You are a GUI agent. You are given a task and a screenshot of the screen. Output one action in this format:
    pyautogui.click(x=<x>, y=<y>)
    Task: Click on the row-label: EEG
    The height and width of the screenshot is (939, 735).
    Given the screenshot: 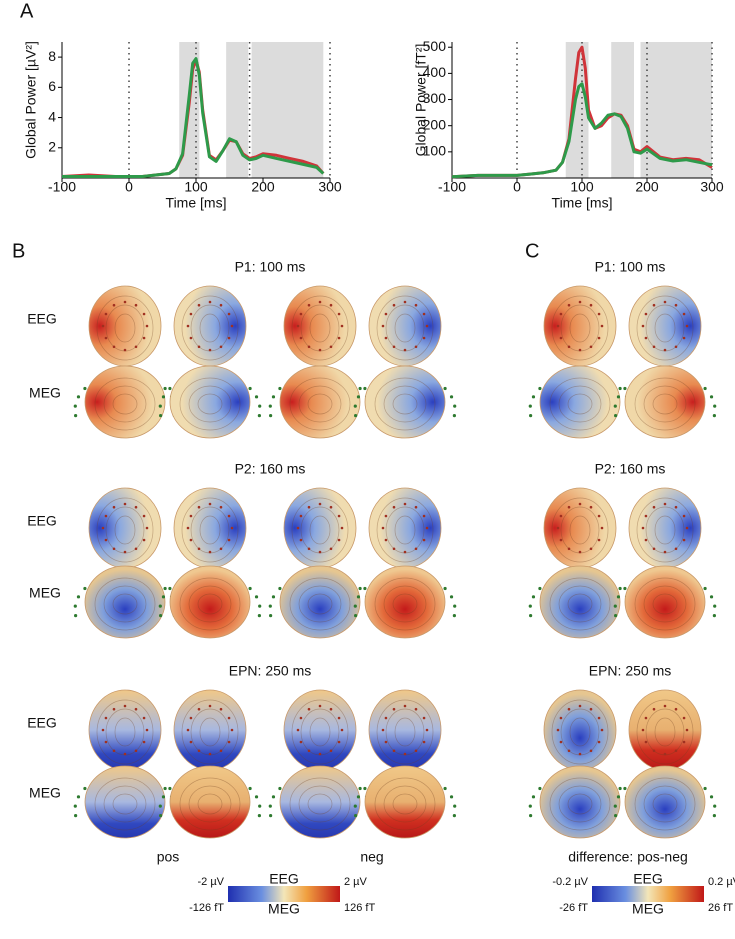 What is the action you would take?
    pyautogui.click(x=42, y=723)
    